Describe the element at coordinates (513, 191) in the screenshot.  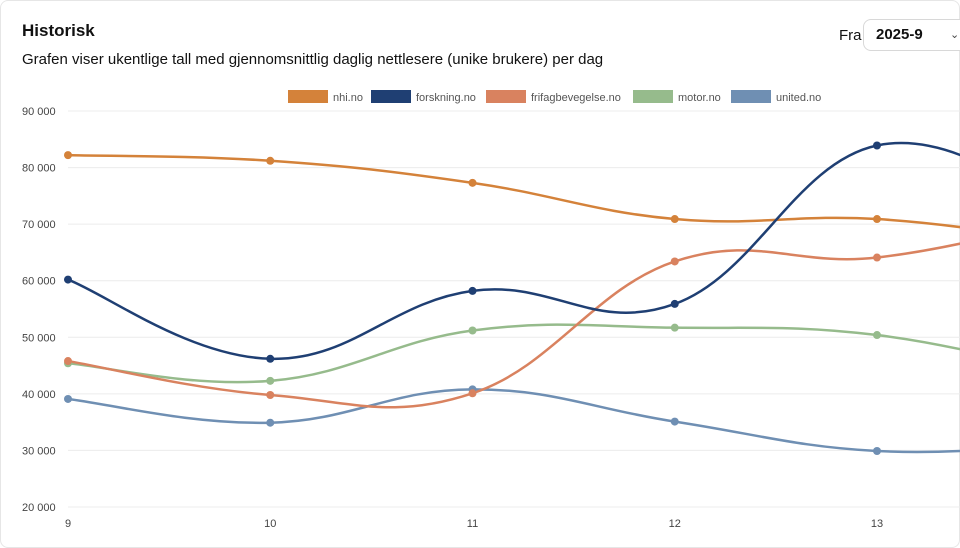
I see `series-line-nhi-no` at that location.